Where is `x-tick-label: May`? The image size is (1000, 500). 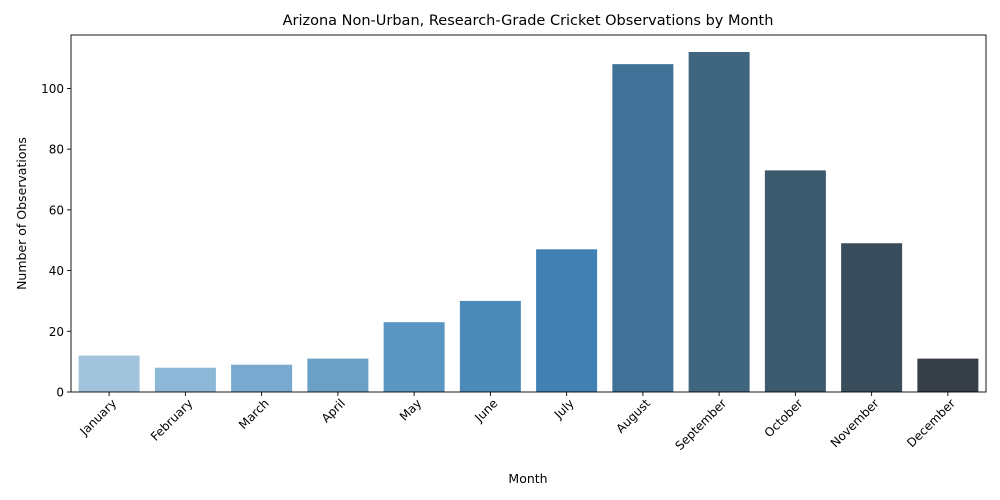 x-tick-label: May is located at coordinates (410, 409).